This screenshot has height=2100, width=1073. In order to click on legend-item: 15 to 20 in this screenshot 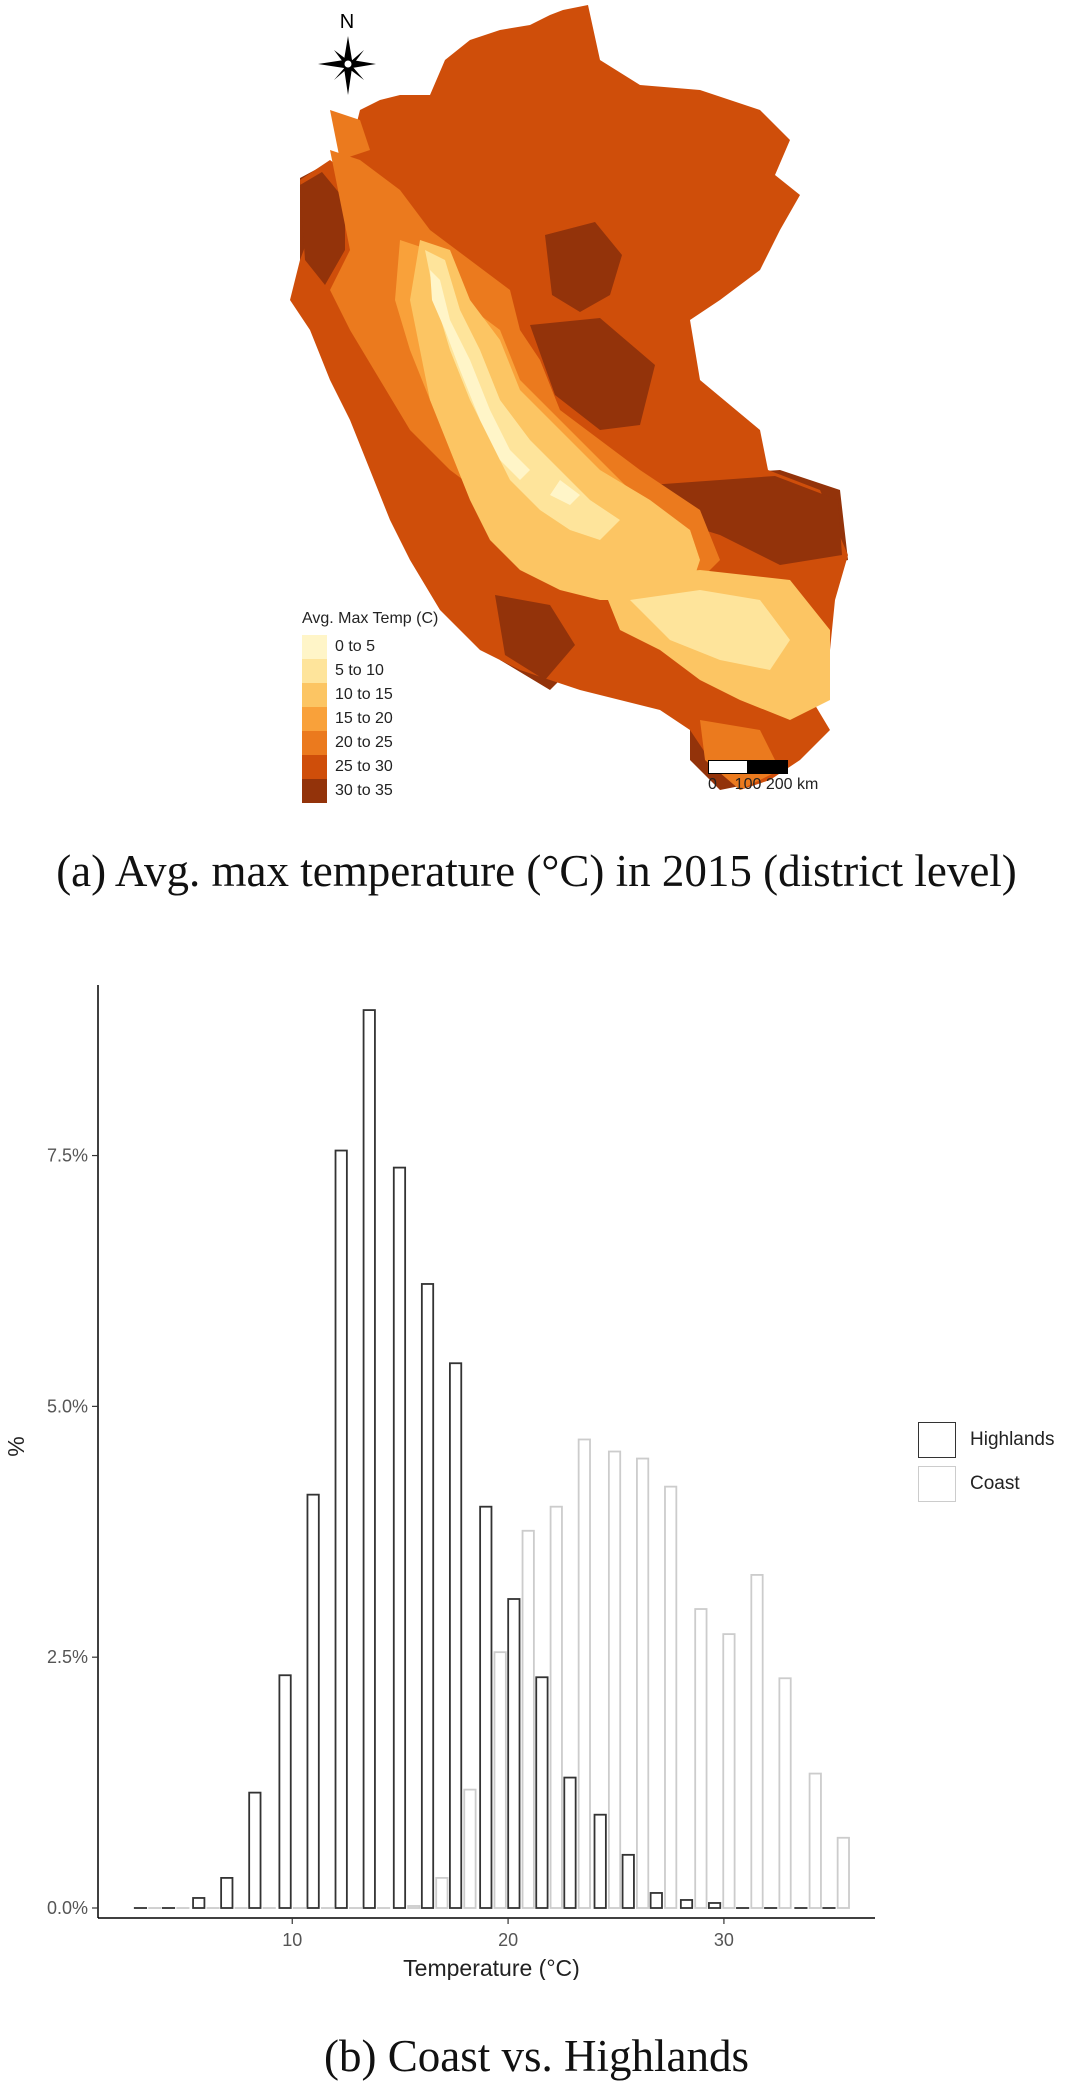, I will do `click(370, 719)`.